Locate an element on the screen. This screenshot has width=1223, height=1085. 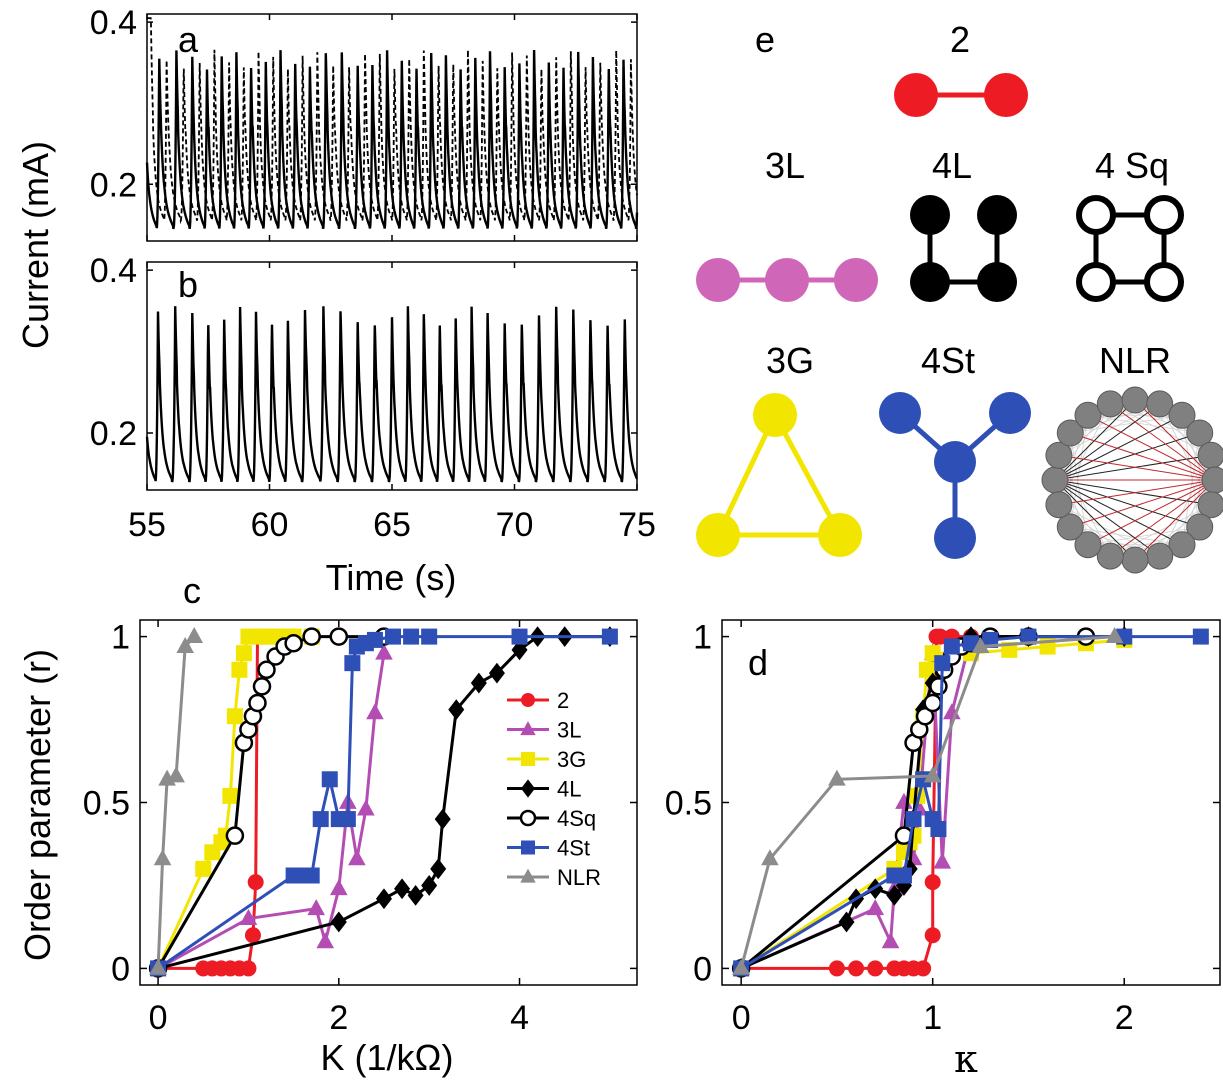
current-trace-dashed is located at coordinates (392, 121).